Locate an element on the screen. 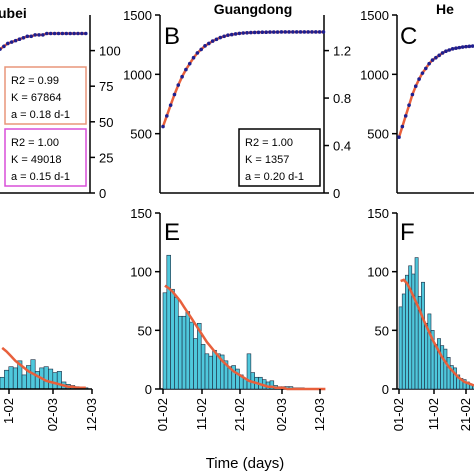  x-axis-title: Time (days) is located at coordinates (245, 463).